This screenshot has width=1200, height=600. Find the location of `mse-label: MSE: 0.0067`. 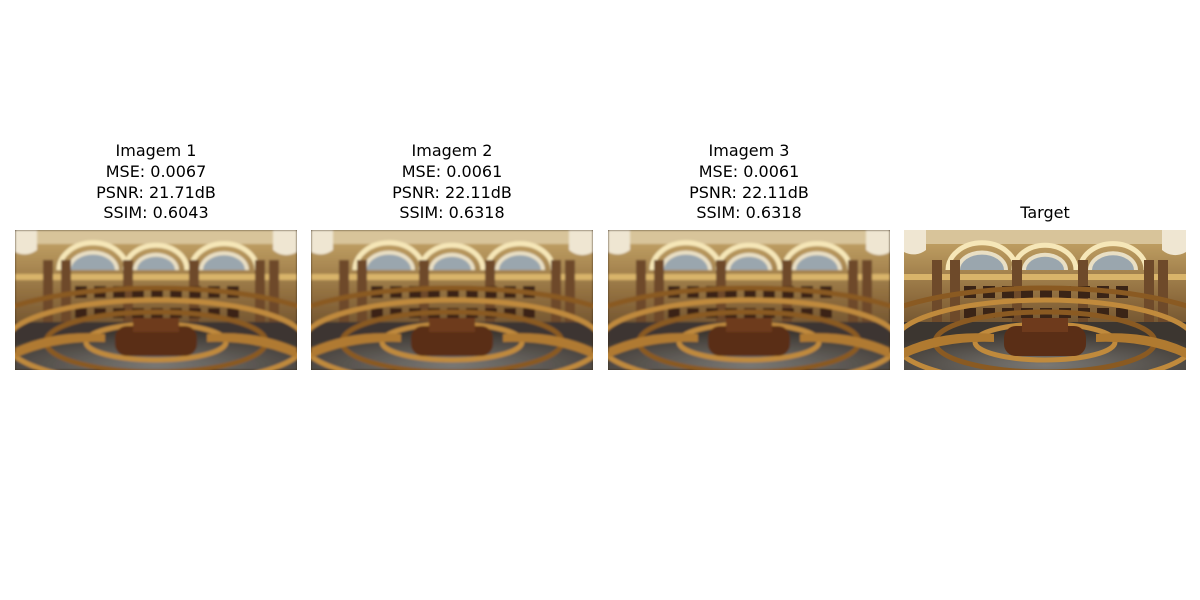

mse-label: MSE: 0.0067 is located at coordinates (156, 171).